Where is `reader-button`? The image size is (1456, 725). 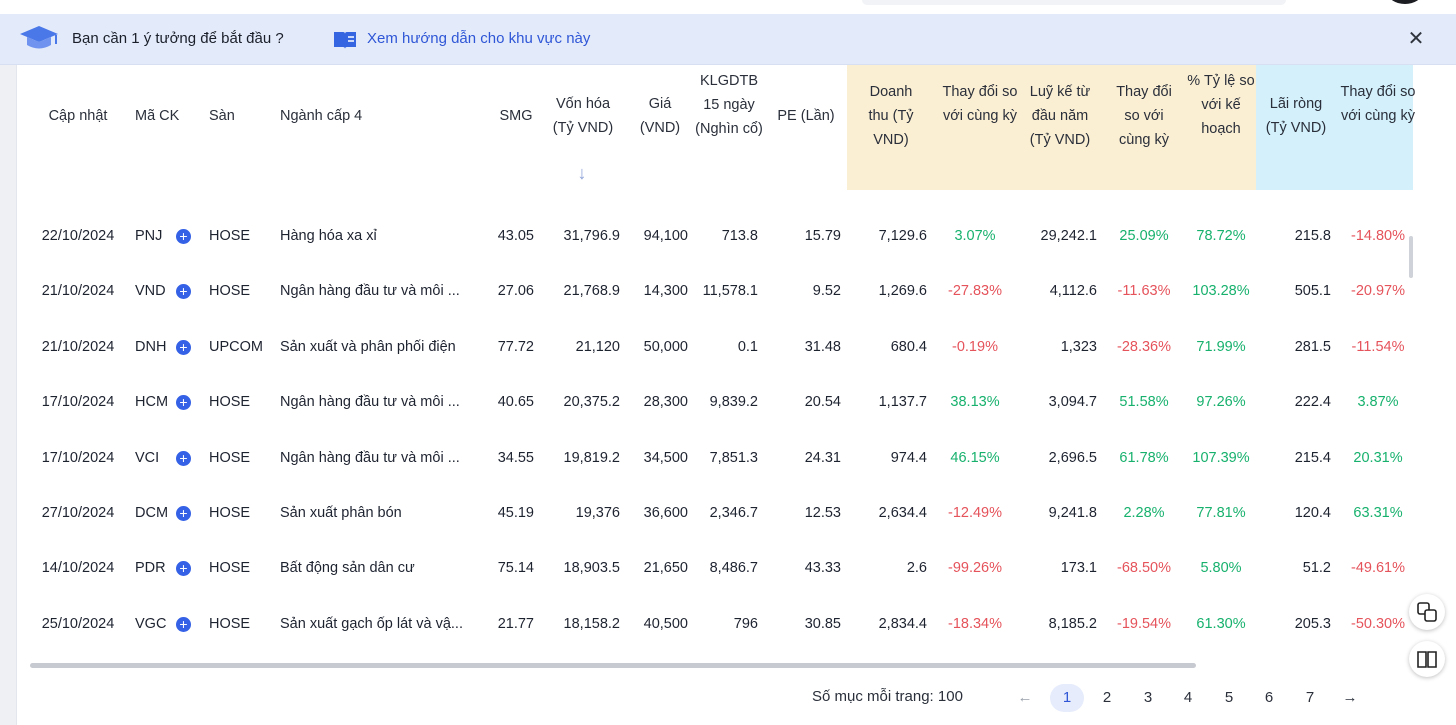
reader-button is located at coordinates (1427, 659).